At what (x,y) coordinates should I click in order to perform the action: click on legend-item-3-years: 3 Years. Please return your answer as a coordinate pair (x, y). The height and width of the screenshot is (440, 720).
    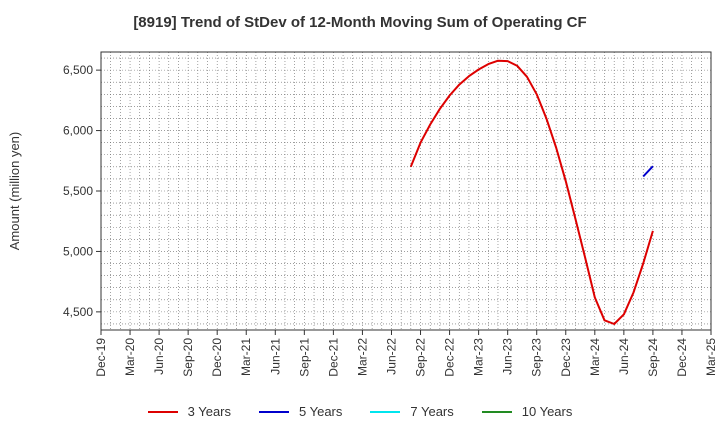
    Looking at the image, I should click on (189, 411).